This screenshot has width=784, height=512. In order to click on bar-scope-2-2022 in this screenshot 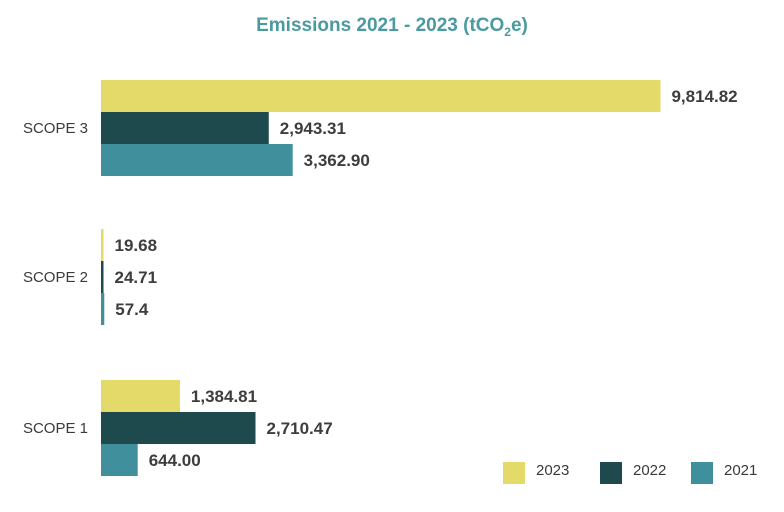, I will do `click(102, 277)`.